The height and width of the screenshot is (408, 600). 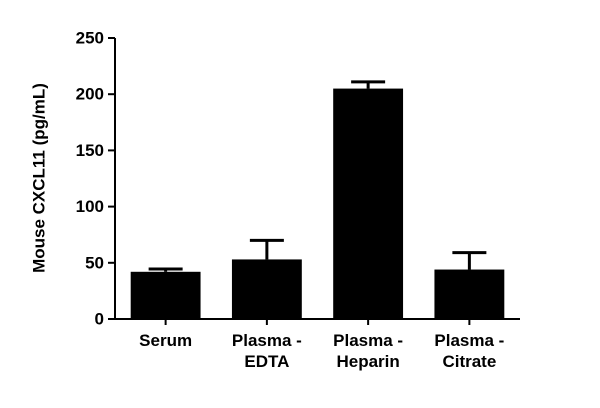 What do you see at coordinates (99, 318) in the screenshot?
I see `y-tick-label: 0` at bounding box center [99, 318].